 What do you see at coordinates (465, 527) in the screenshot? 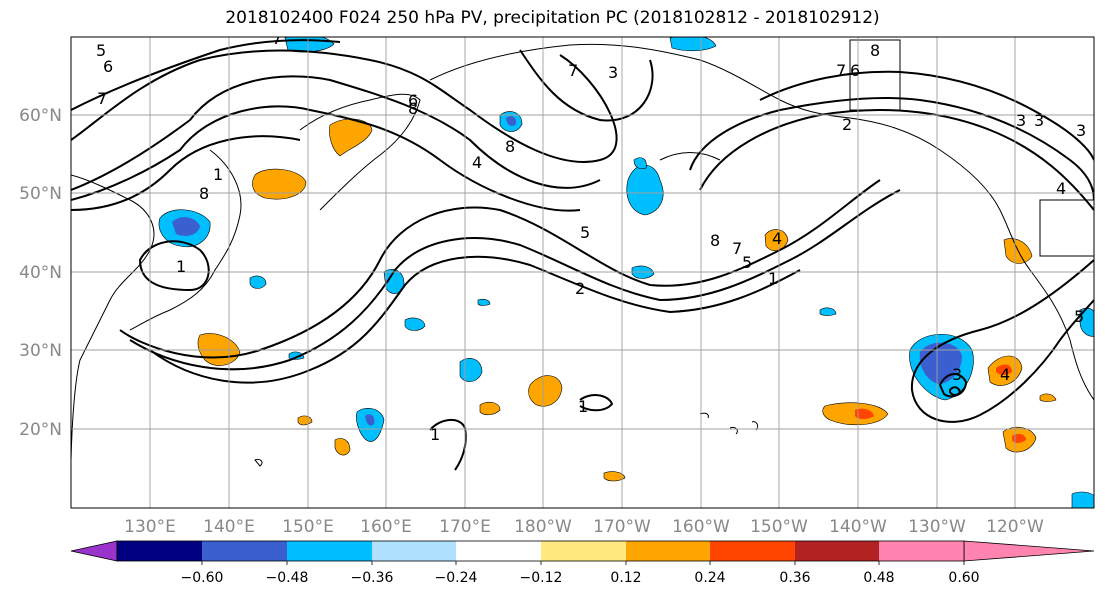
I see `lon-label: 170°E` at bounding box center [465, 527].